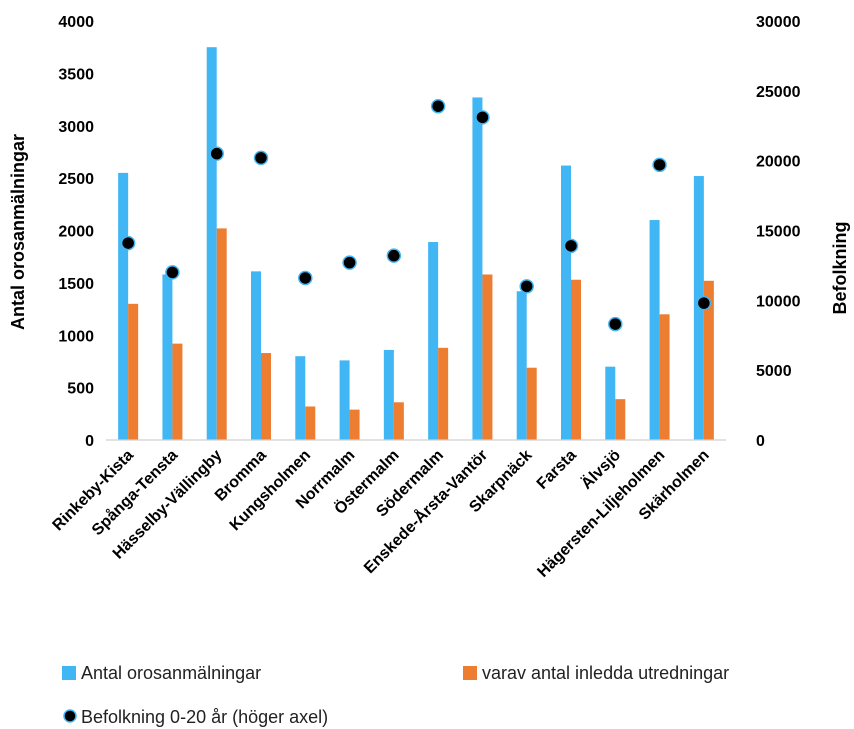 This screenshot has width=854, height=729. I want to click on left-tick-label-2: 1000, so click(76, 336).